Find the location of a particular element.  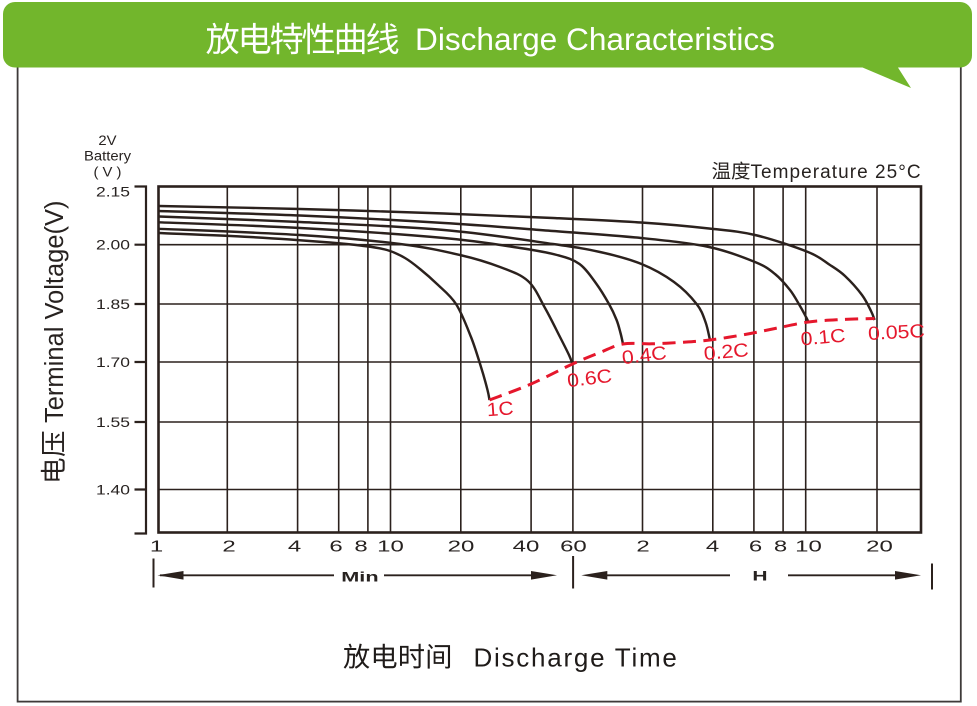

svg-text: Discharge Characteristics is located at coordinates (595, 39).